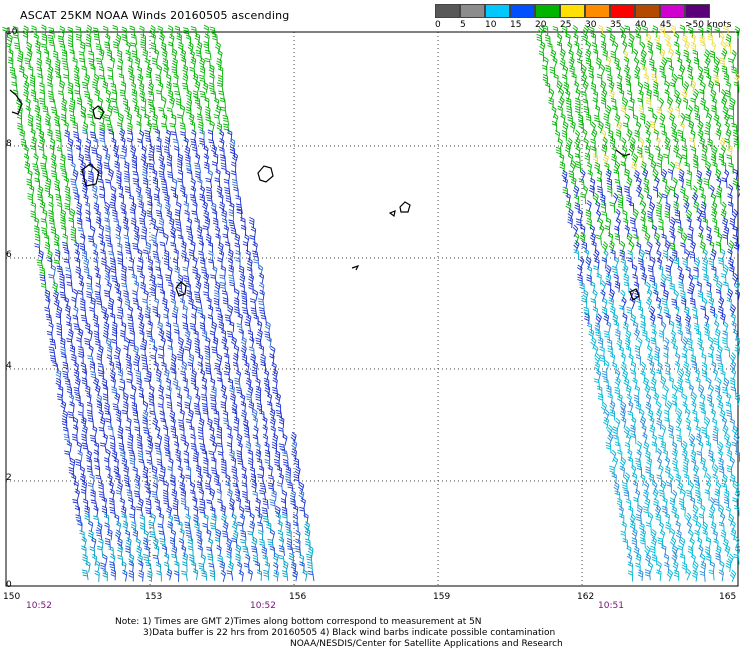 Image resolution: width=740 pixels, height=650 pixels. Describe the element at coordinates (616, 25) in the screenshot. I see `colorbar-label: 35` at that location.